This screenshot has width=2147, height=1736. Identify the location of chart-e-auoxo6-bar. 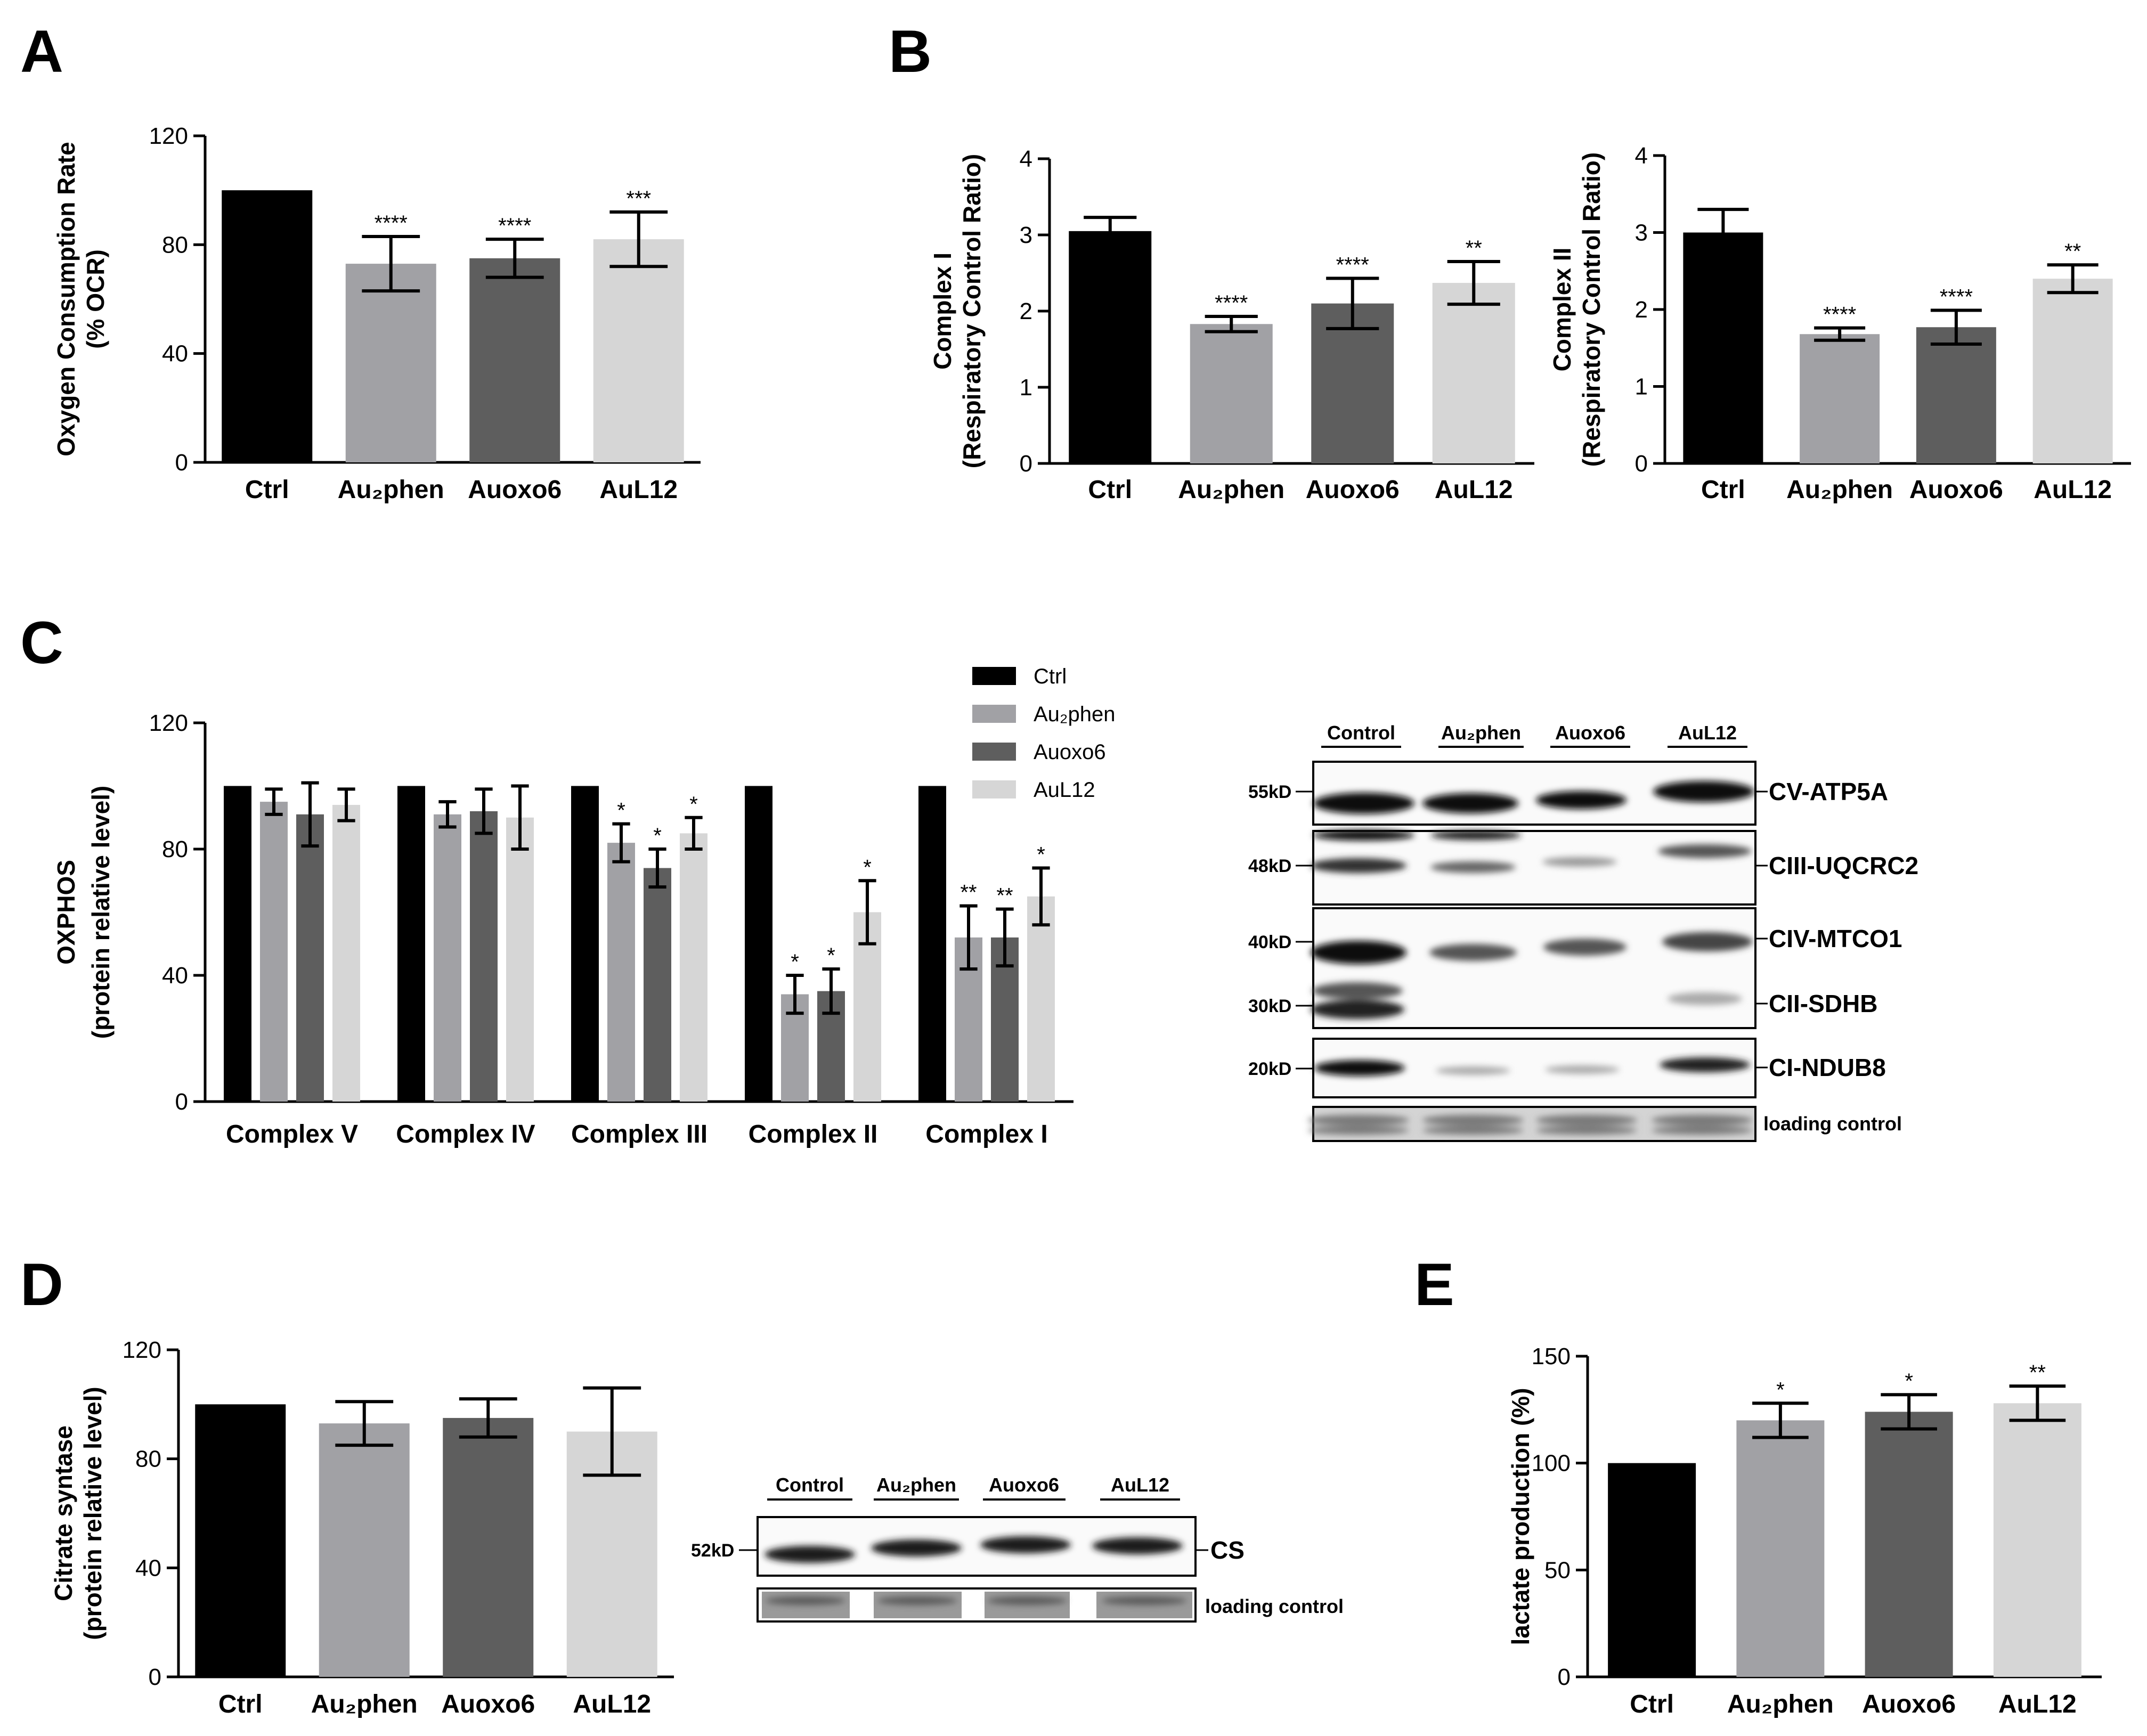
(1909, 1544).